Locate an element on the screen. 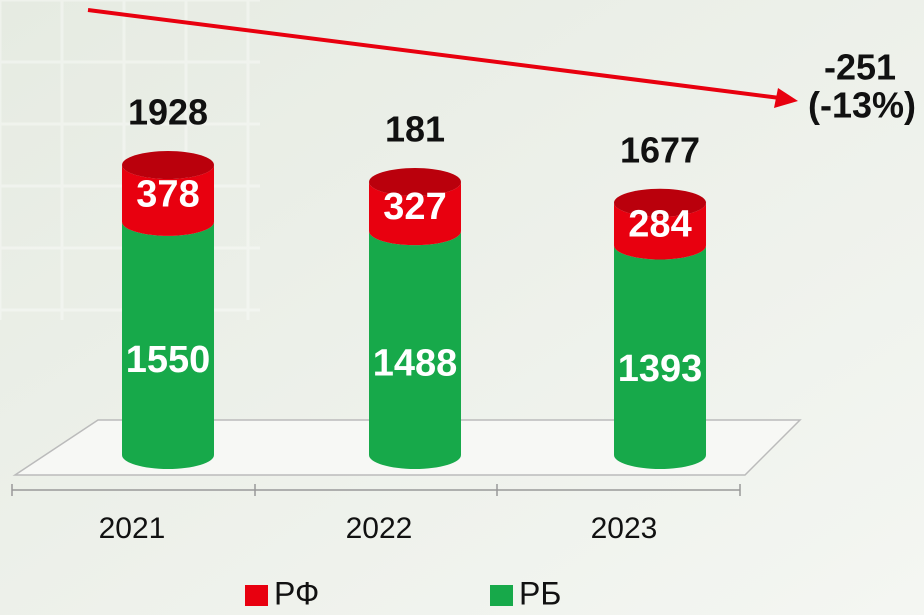  total-label: 1677 is located at coordinates (660, 149).